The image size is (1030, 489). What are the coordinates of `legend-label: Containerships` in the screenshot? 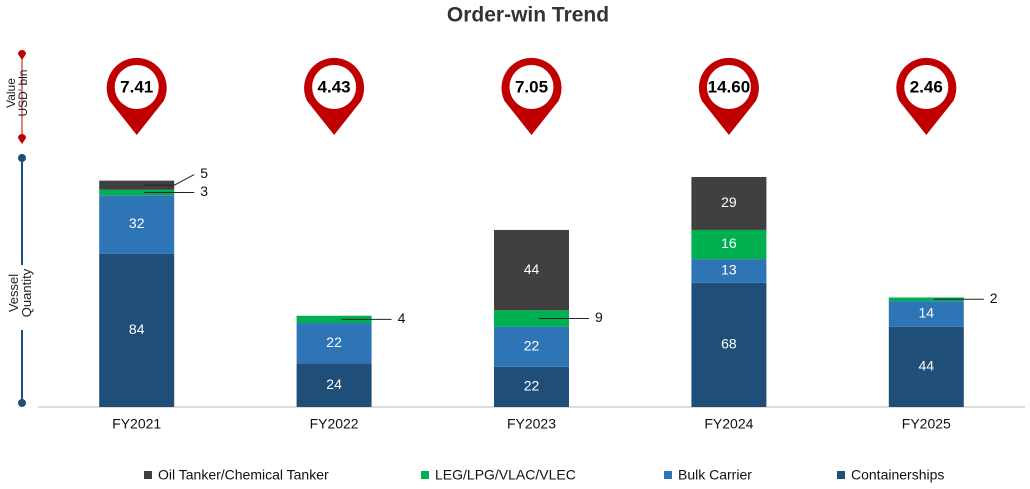 It's located at (897, 475).